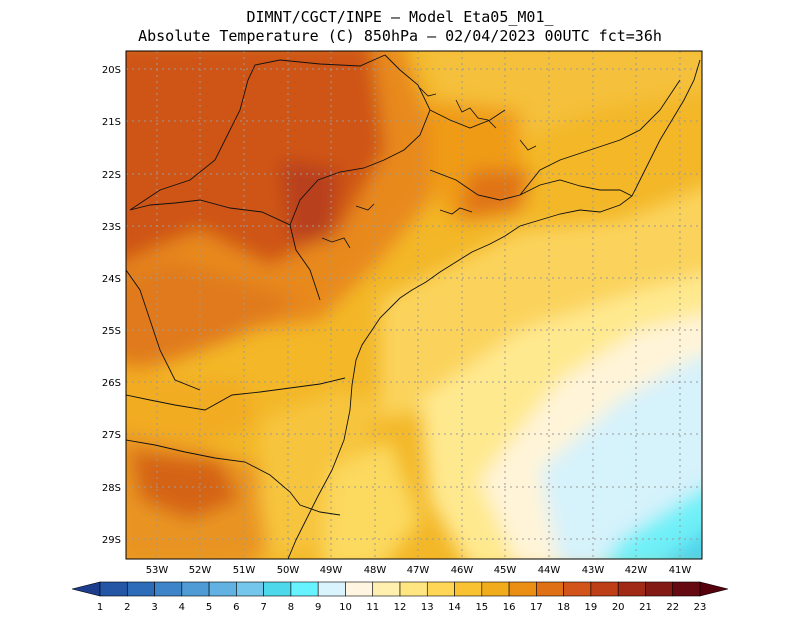  I want to click on colorbar-label: 12, so click(400, 607).